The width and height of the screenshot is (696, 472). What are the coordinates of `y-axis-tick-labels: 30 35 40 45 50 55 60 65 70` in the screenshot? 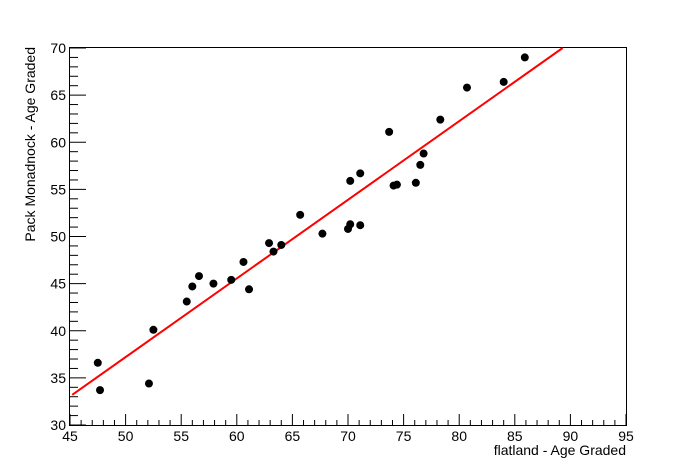 It's located at (58, 236).